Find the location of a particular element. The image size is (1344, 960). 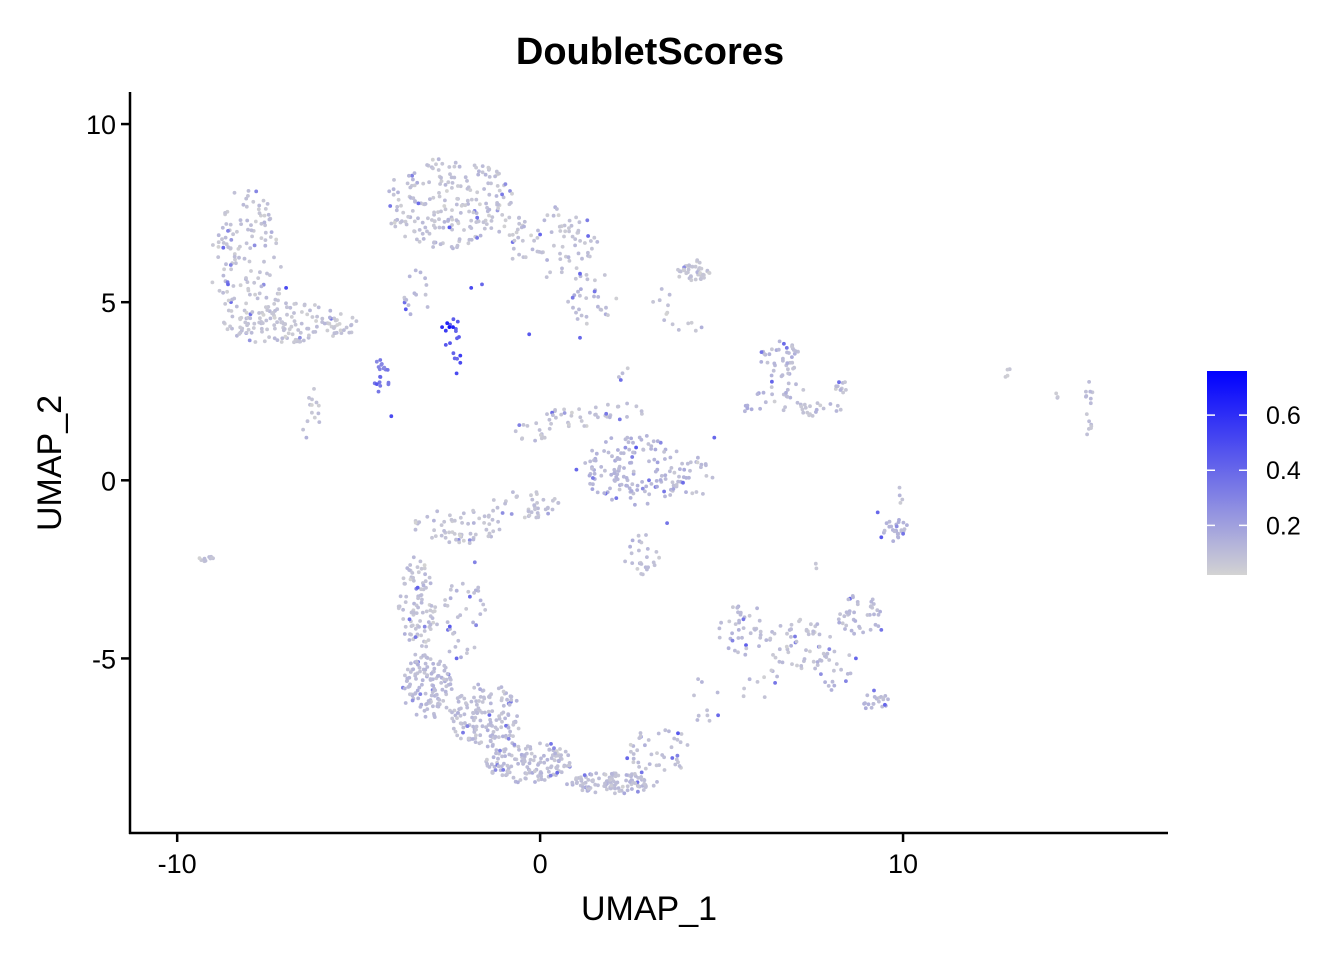

legend-colorbar is located at coordinates (1227, 473).